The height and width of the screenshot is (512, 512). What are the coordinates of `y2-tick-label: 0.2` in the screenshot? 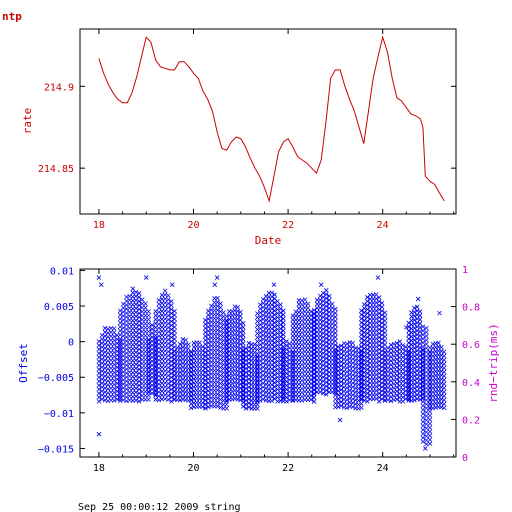 It's located at (471, 420).